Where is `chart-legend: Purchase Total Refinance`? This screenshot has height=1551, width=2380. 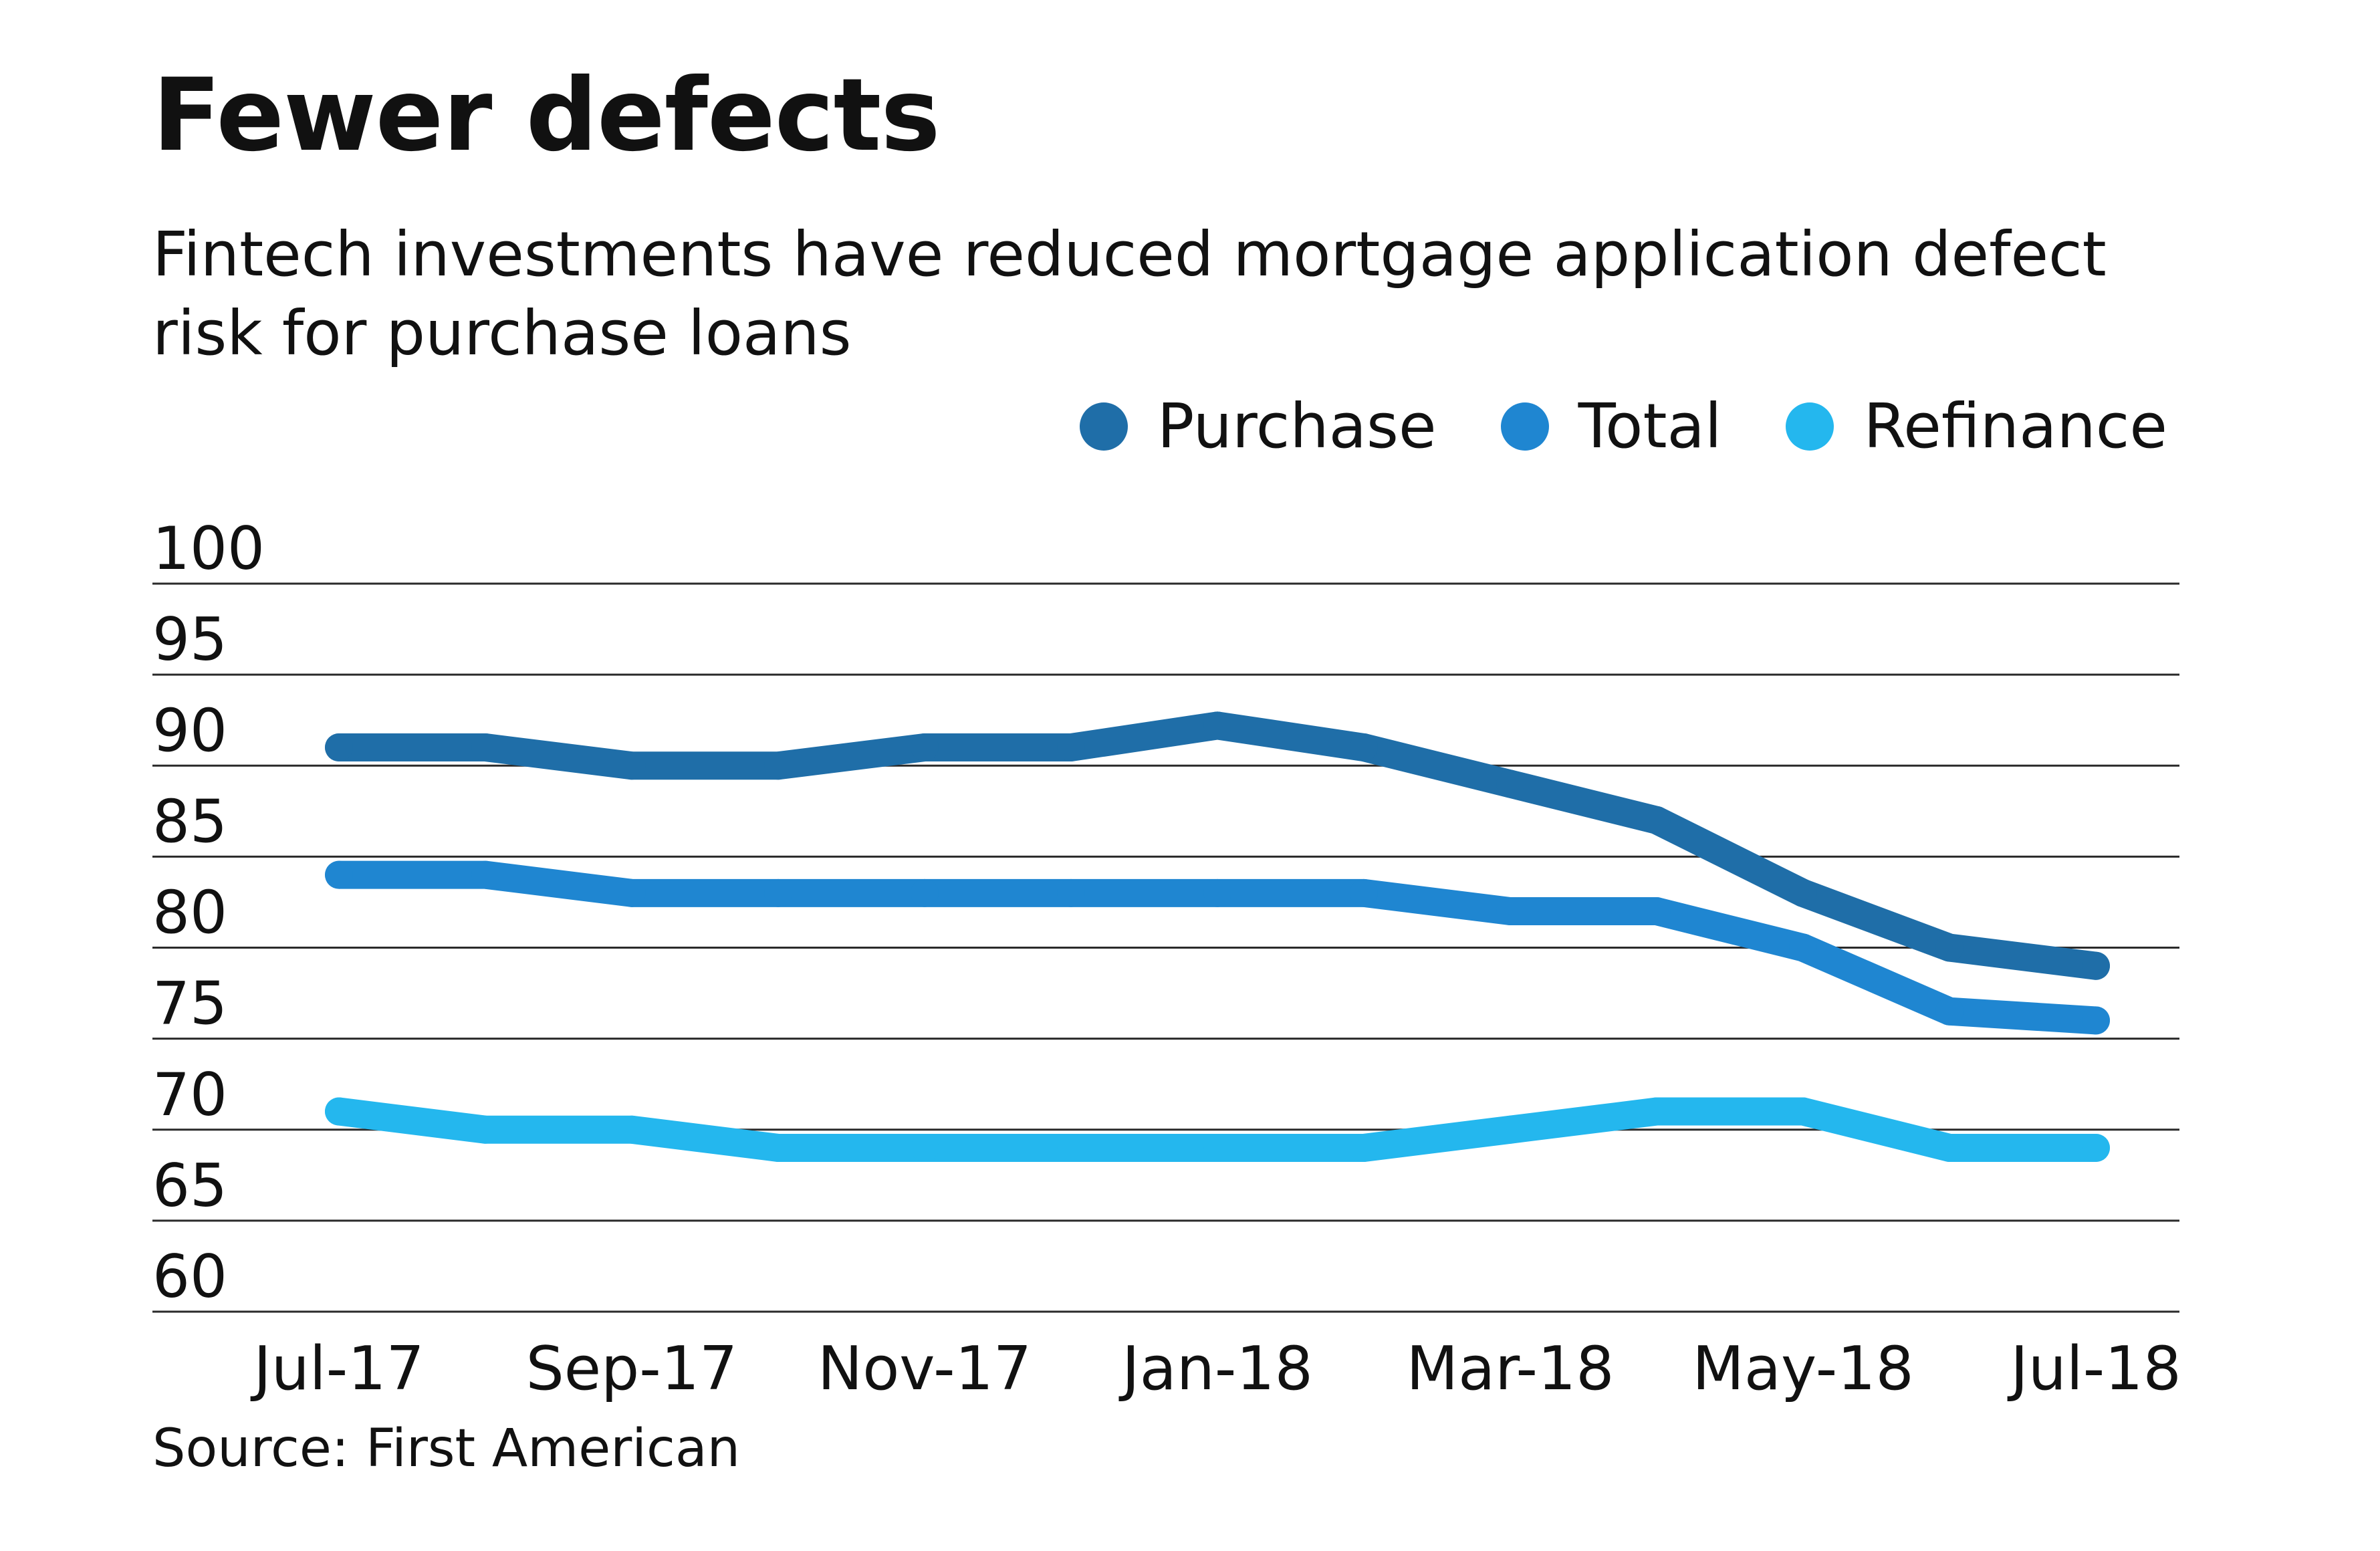
chart-legend: Purchase Total Refinance is located at coordinates (1623, 426).